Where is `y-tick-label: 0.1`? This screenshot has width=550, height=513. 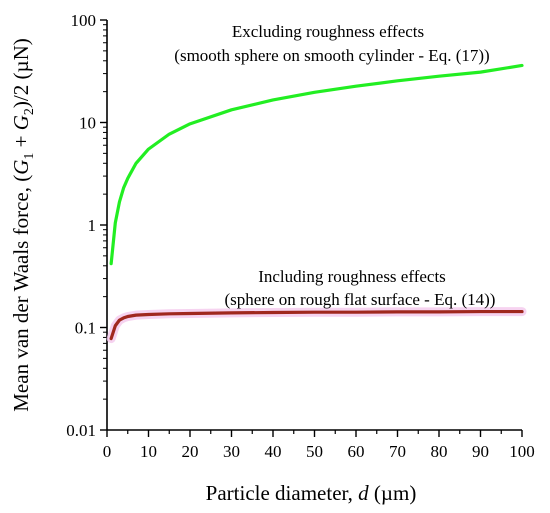
y-tick-label: 0.1 is located at coordinates (85, 328).